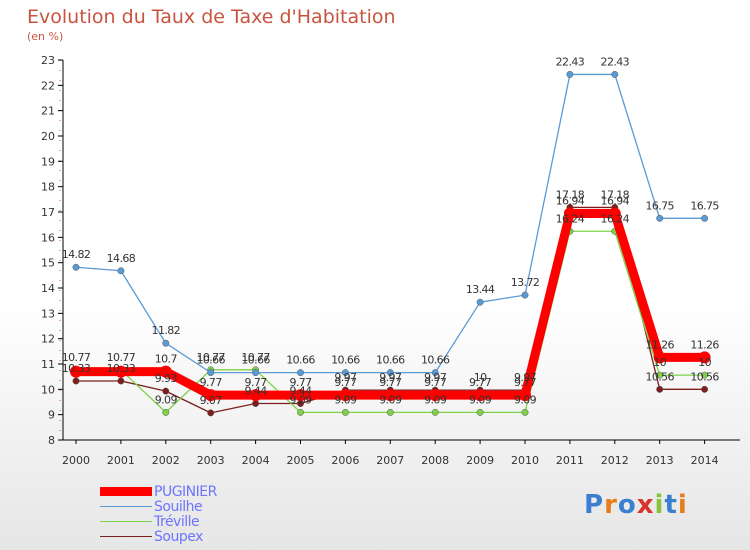 The image size is (750, 550). I want to click on y-tick-label: 23, so click(48, 60).